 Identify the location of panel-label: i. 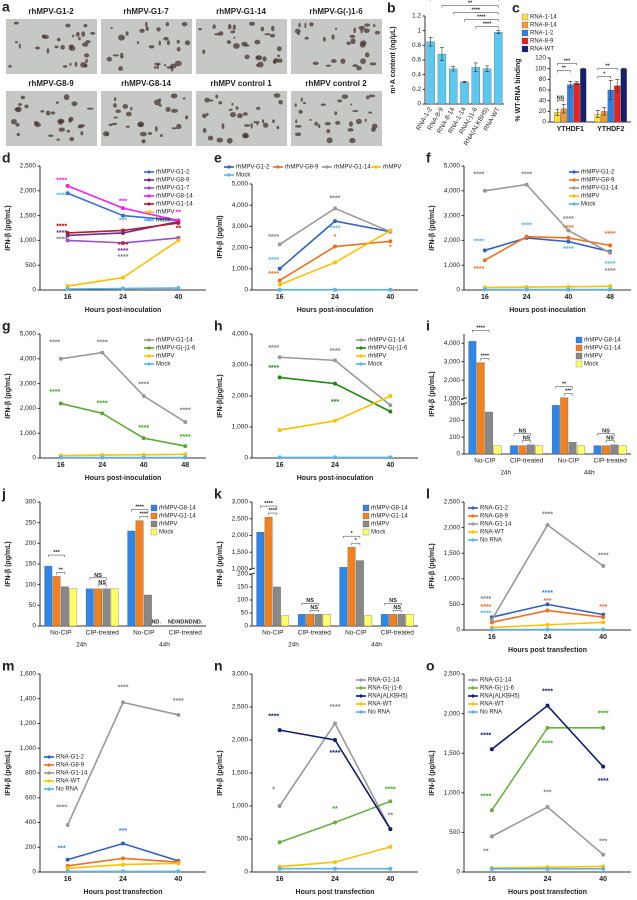
(428, 326).